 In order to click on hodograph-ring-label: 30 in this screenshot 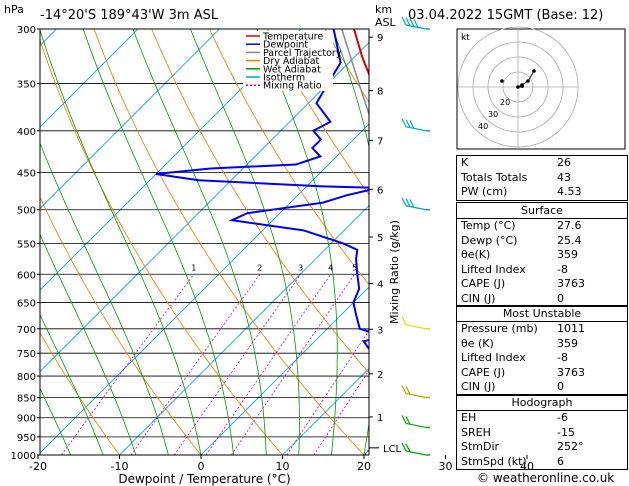, I will do `click(493, 114)`.